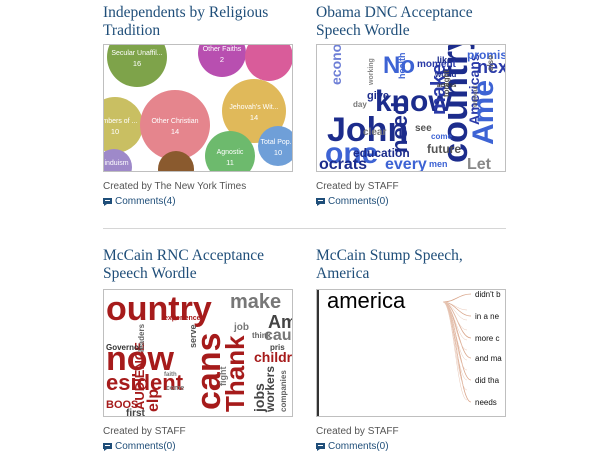 Image resolution: width=610 pixels, height=462 pixels. I want to click on bubble: Other Christian 14, so click(175, 125).